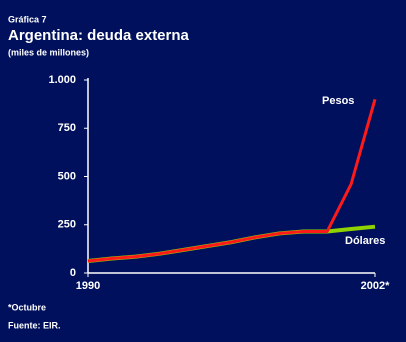 The height and width of the screenshot is (342, 406). What do you see at coordinates (73, 273) in the screenshot?
I see `y-tick-label: 0` at bounding box center [73, 273].